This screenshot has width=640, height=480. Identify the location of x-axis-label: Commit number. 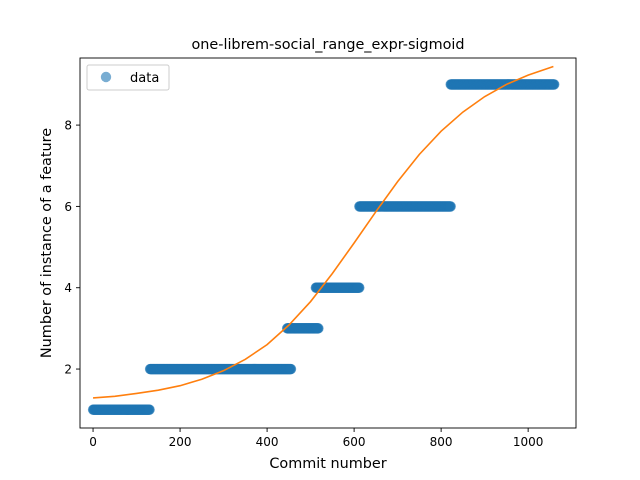
(327, 464).